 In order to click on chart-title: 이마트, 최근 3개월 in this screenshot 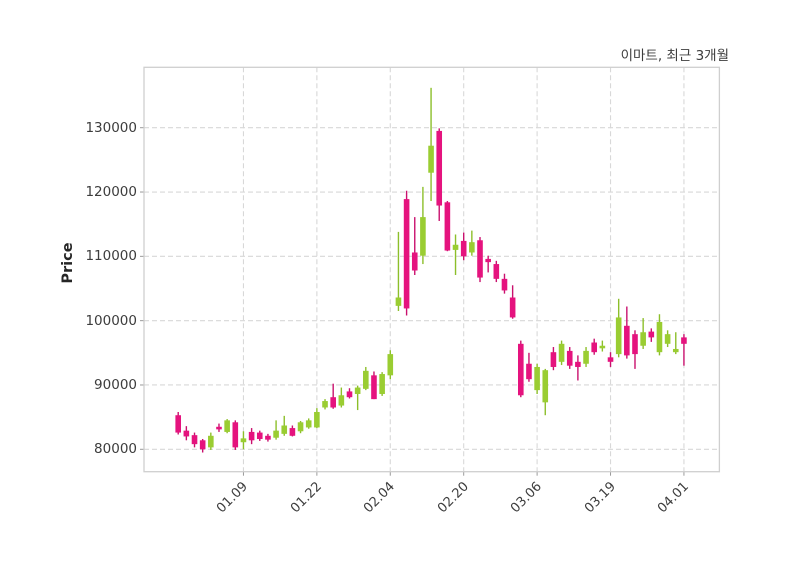, I will do `click(674, 56)`.